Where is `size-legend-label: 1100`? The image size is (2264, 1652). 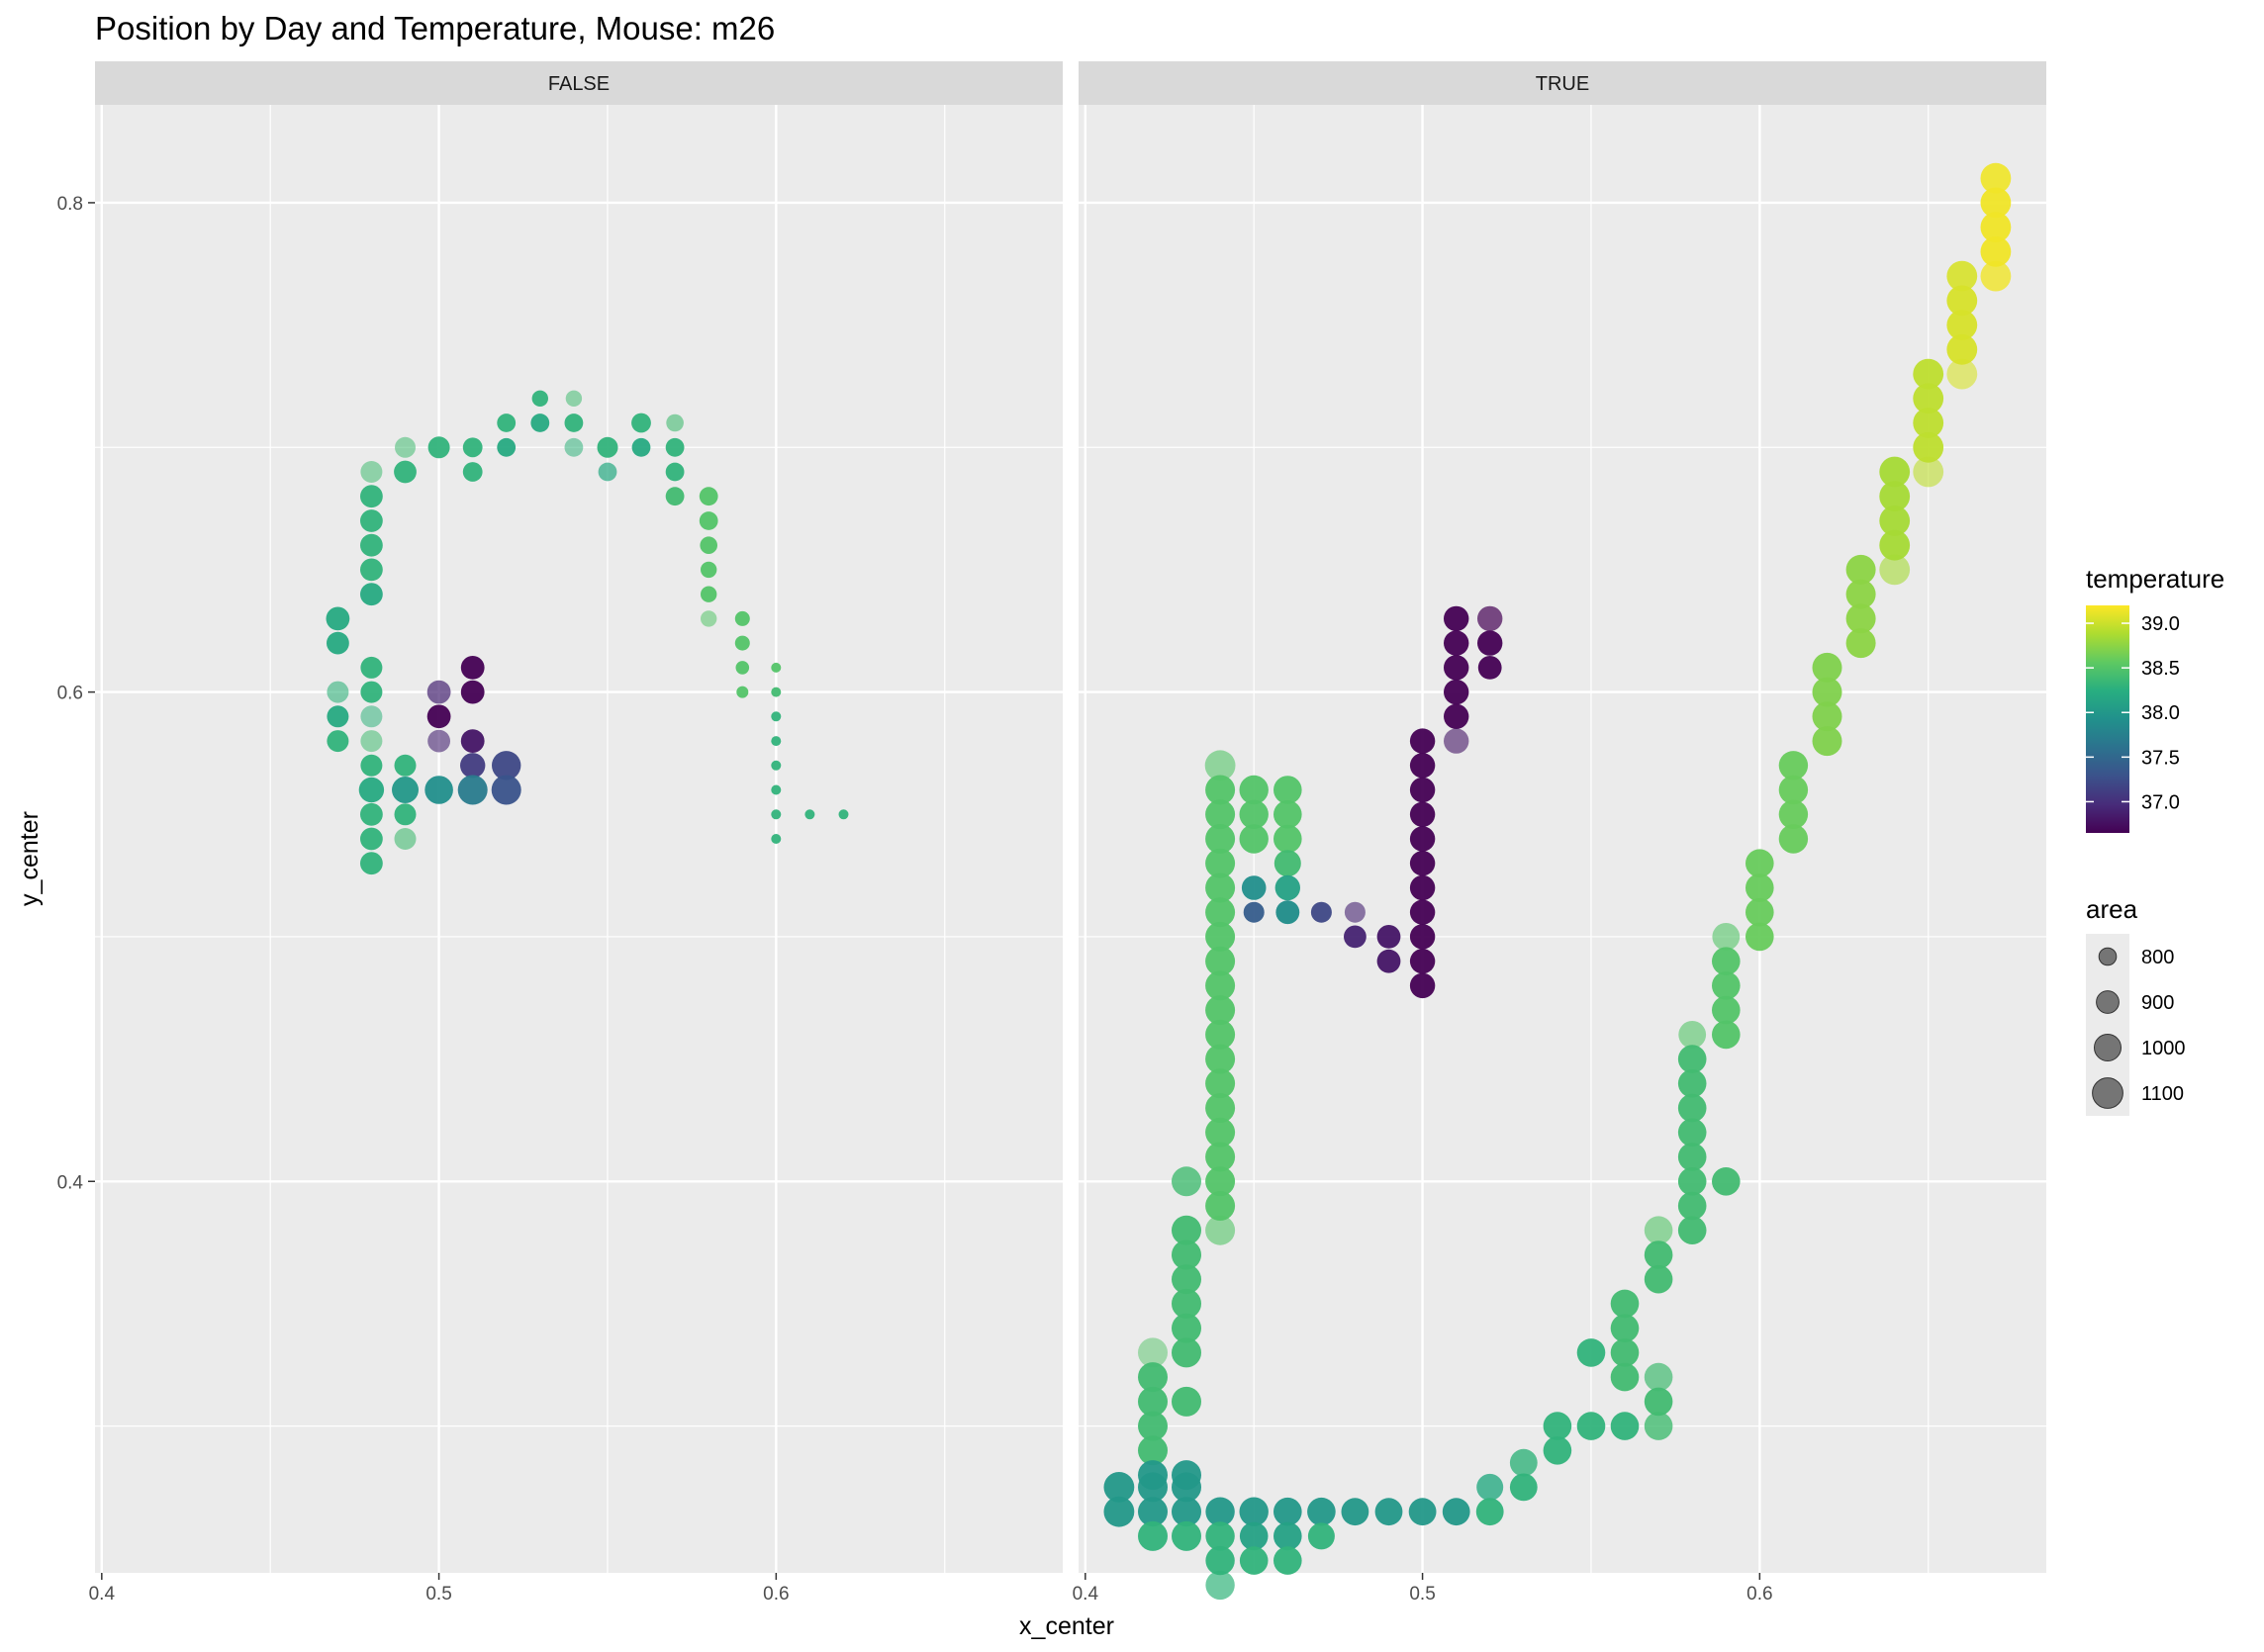
size-legend-label: 1100 is located at coordinates (2162, 1094).